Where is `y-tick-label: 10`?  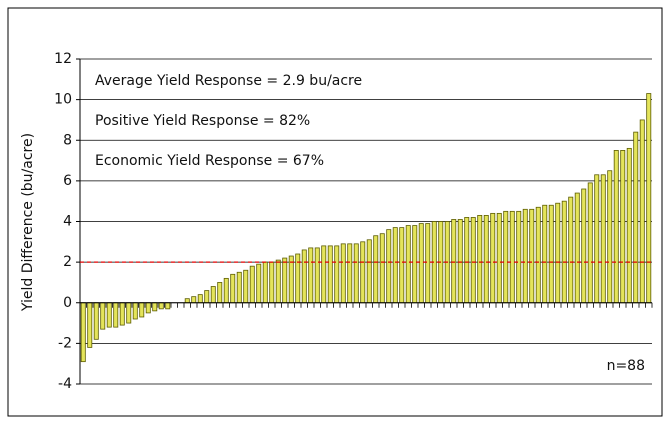 y-tick-label: 10 is located at coordinates (63, 100).